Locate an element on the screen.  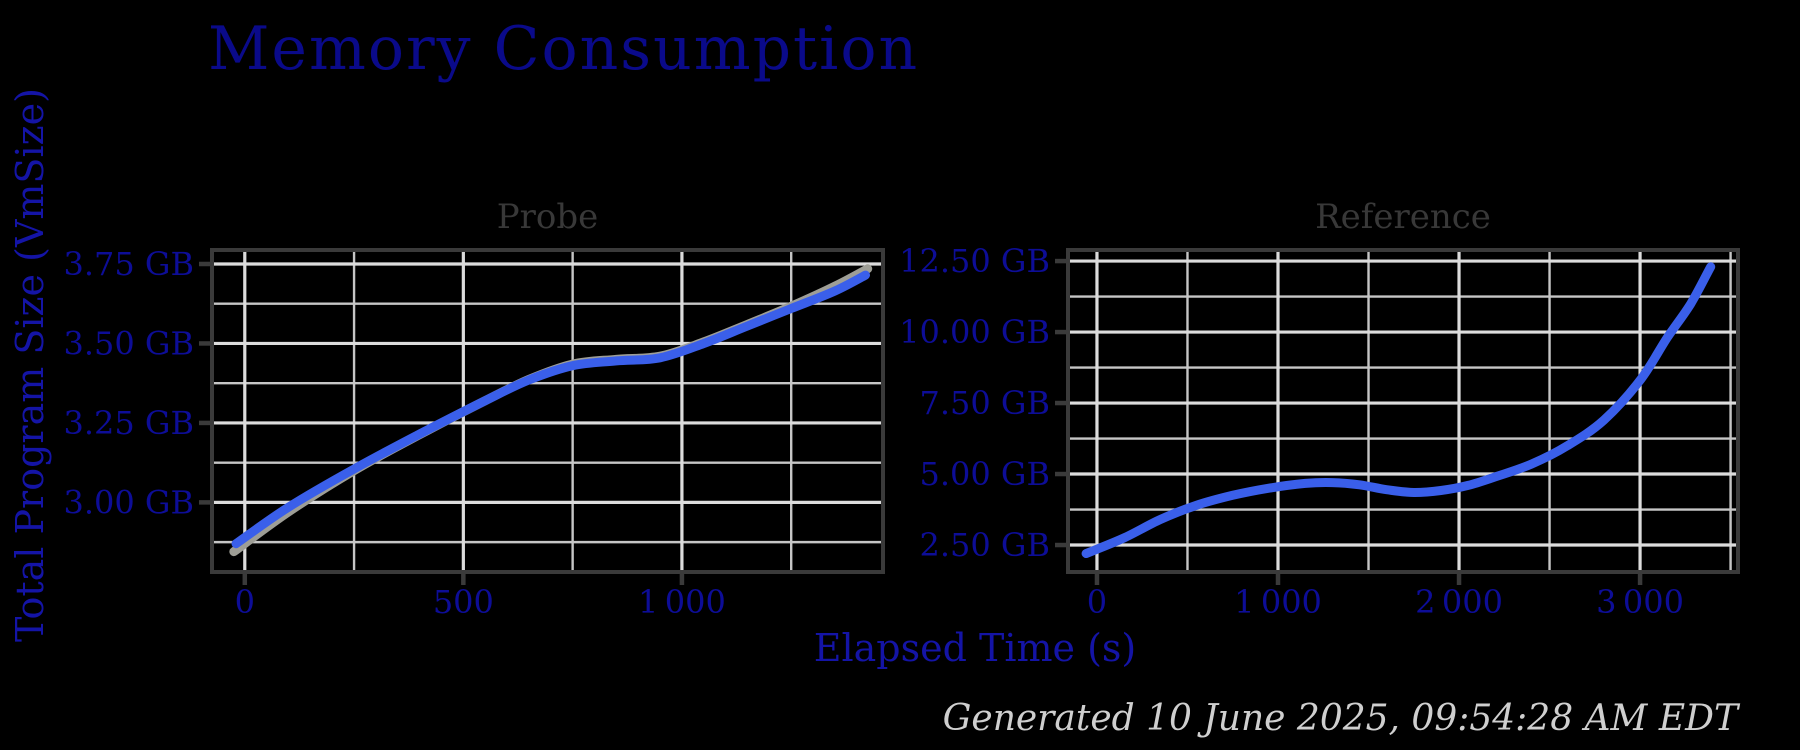
figure-title: Memory Consumption is located at coordinates (564, 49).